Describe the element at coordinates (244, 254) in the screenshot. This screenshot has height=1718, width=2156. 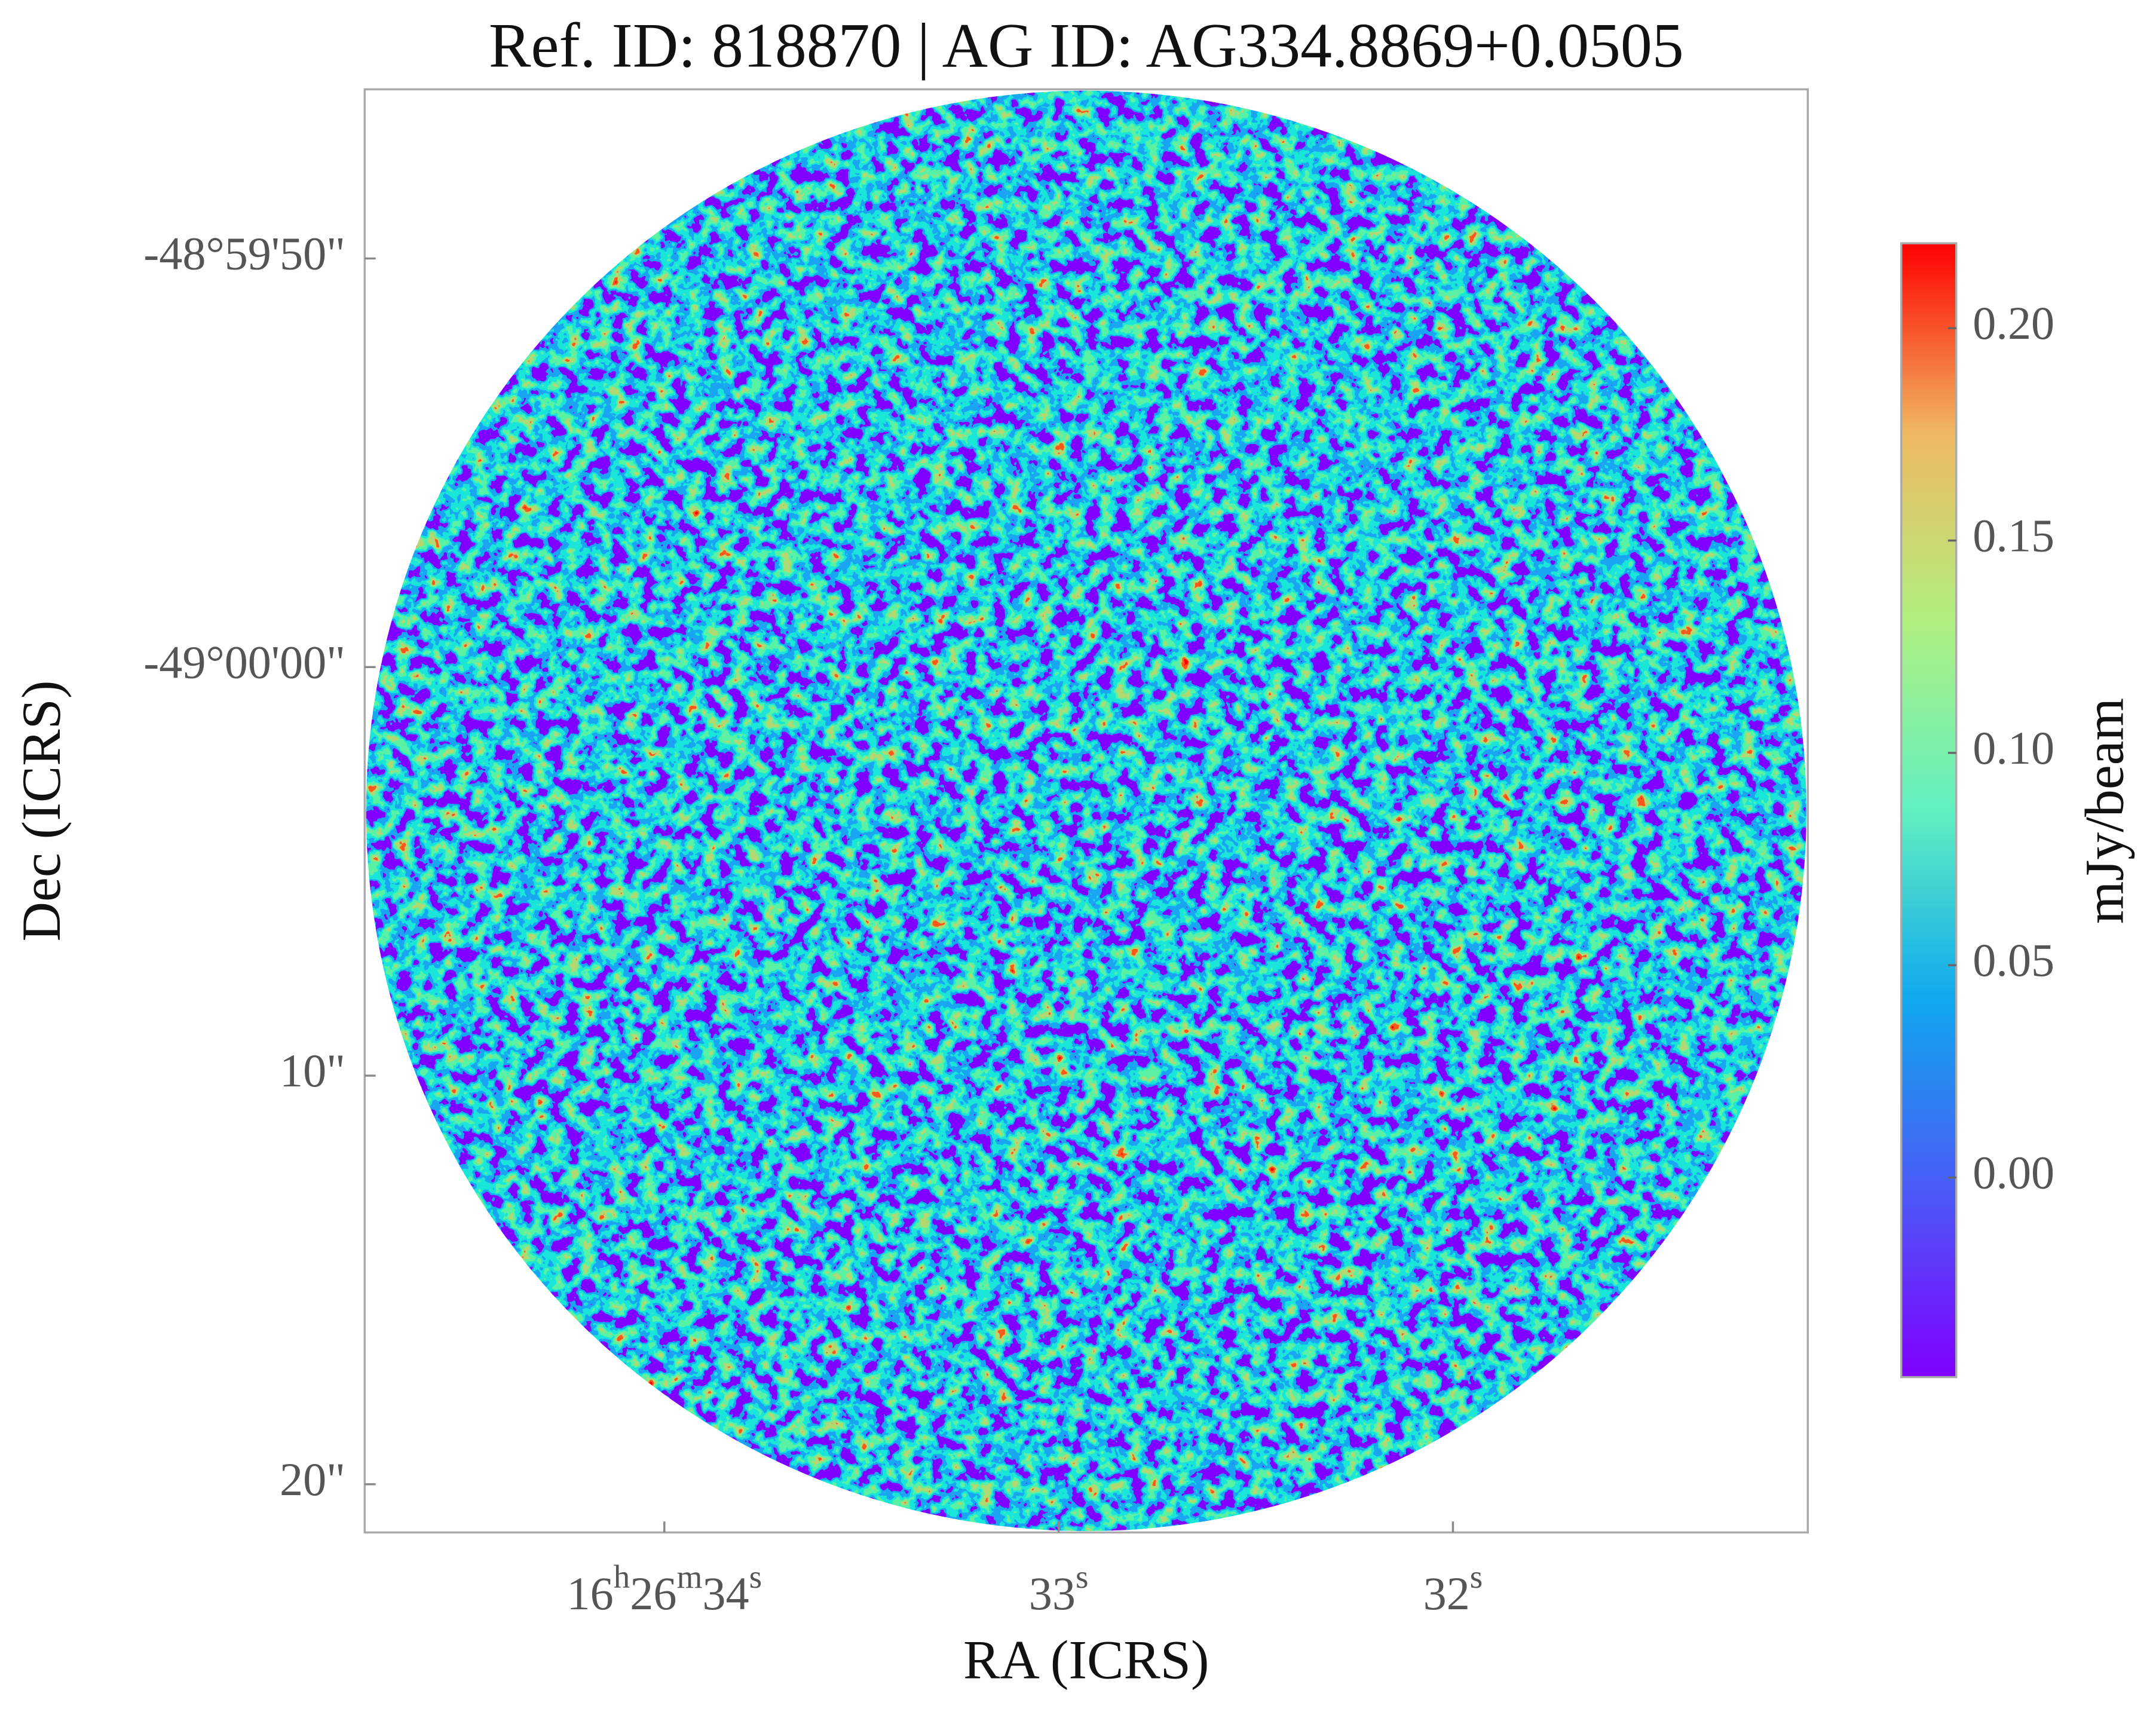
I see `y-tick-label: -48°59'50"` at that location.